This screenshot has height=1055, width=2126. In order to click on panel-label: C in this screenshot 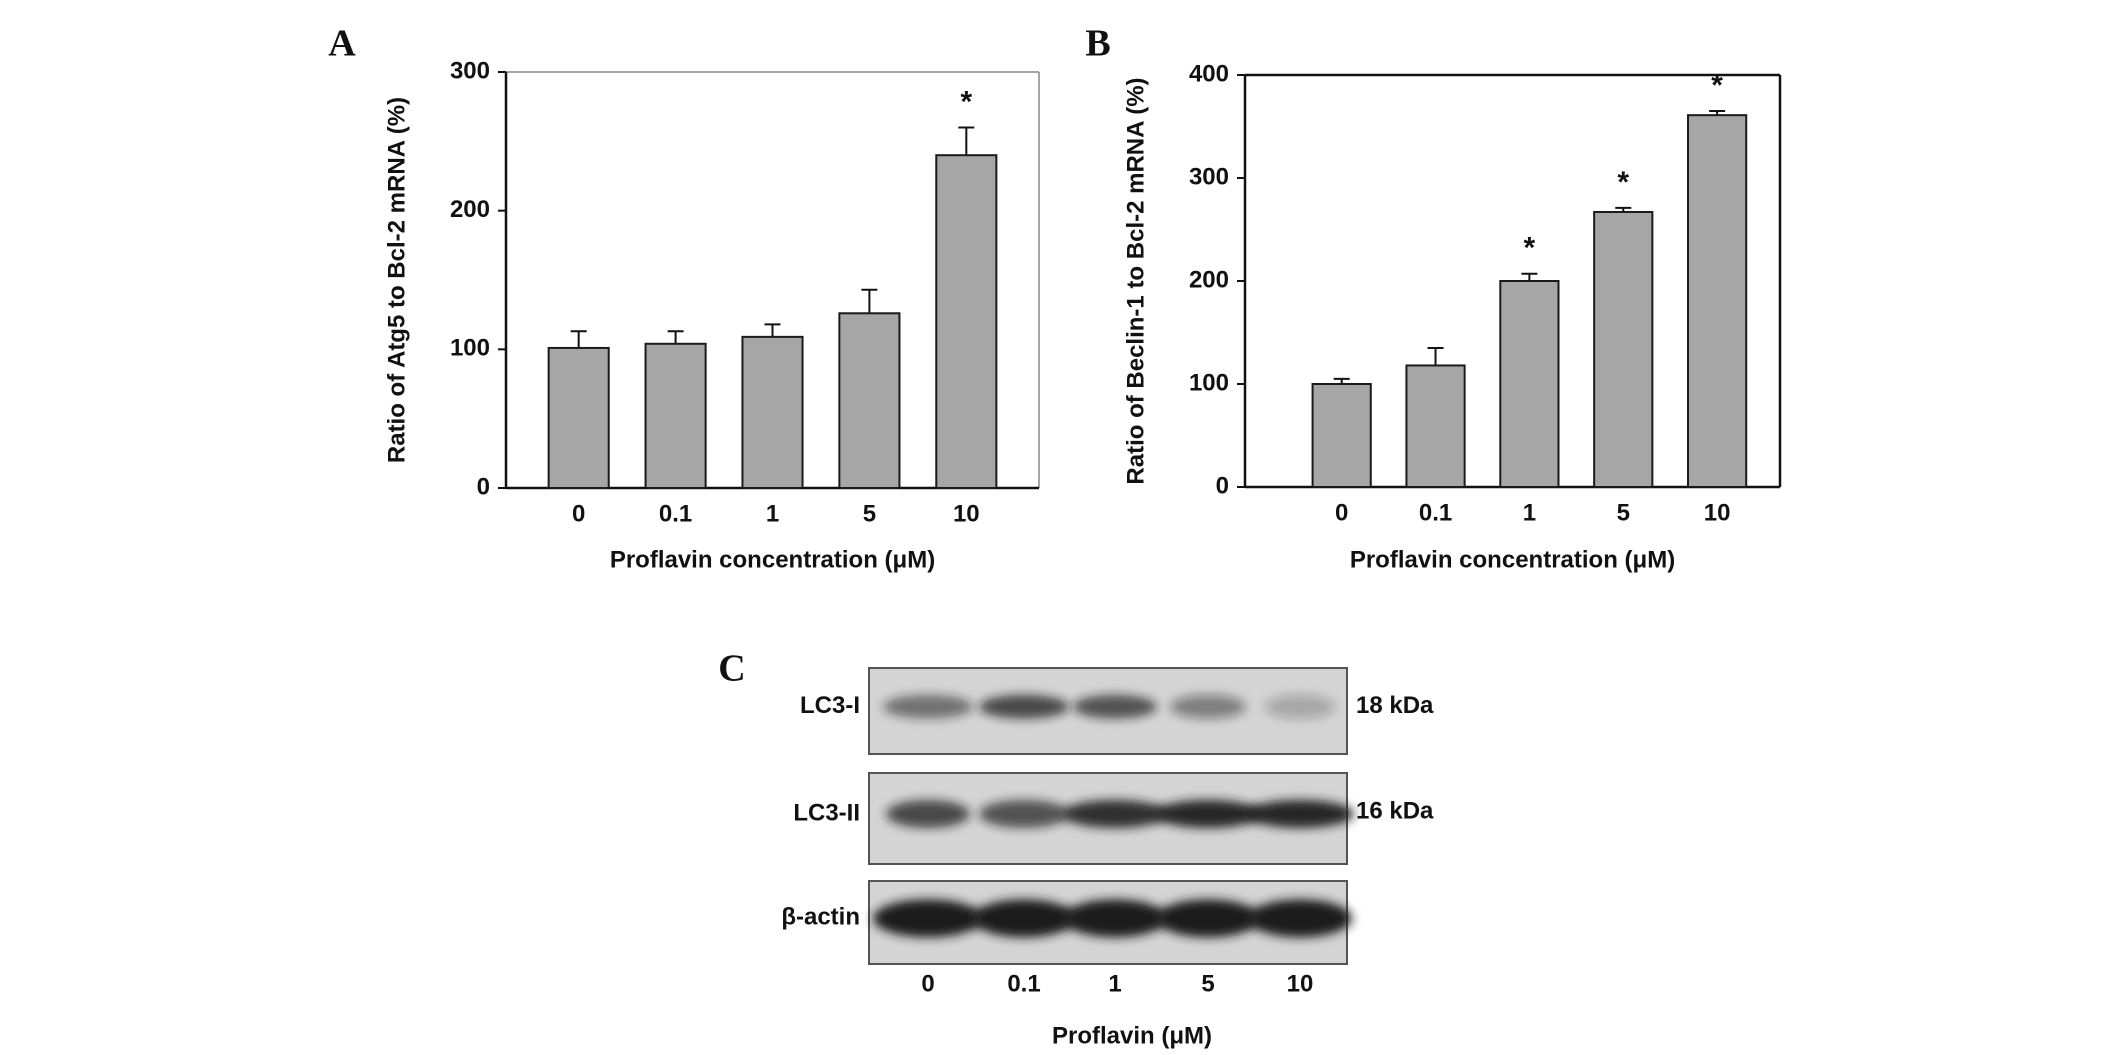, I will do `click(731, 669)`.